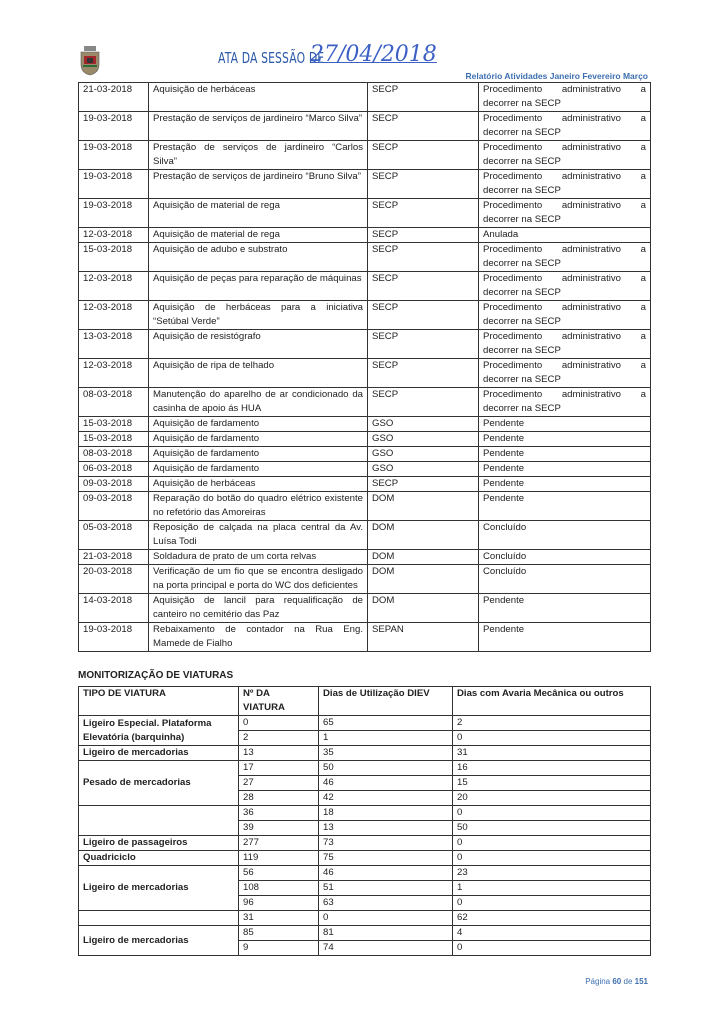  What do you see at coordinates (278, 783) in the screenshot?
I see `vehicle-number: 27` at bounding box center [278, 783].